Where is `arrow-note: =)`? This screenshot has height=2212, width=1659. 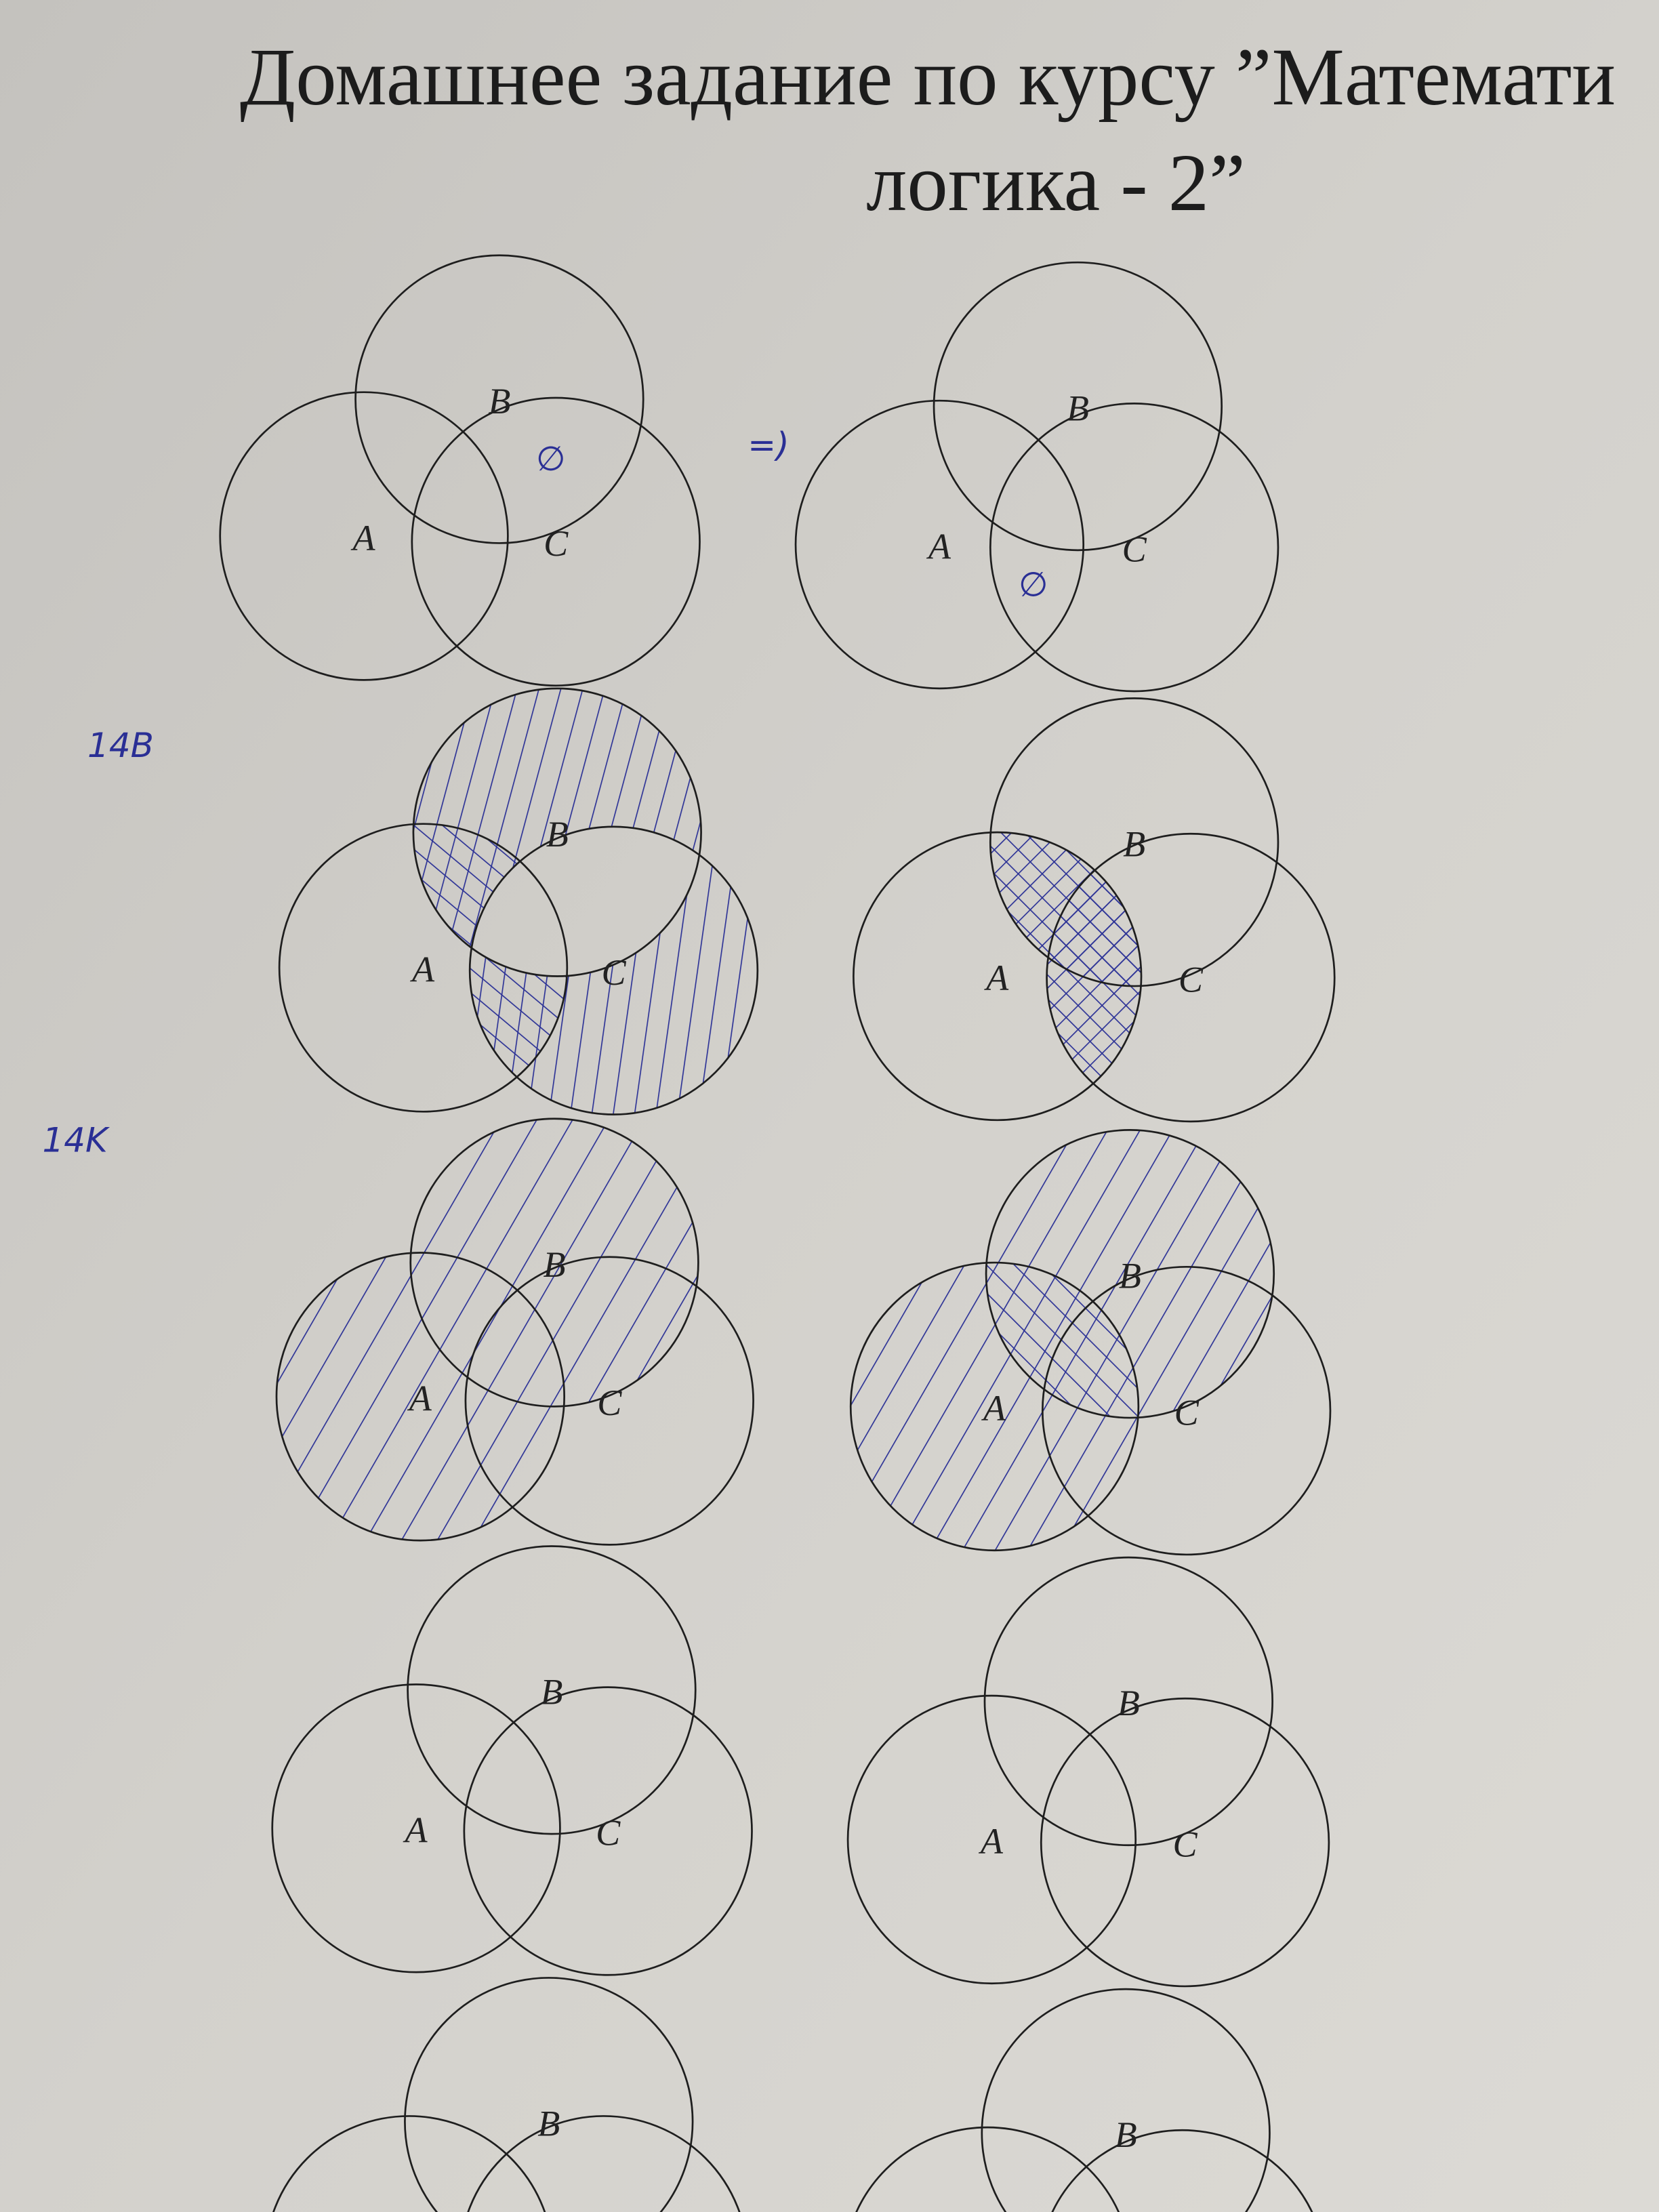 arrow-note: =) is located at coordinates (768, 444).